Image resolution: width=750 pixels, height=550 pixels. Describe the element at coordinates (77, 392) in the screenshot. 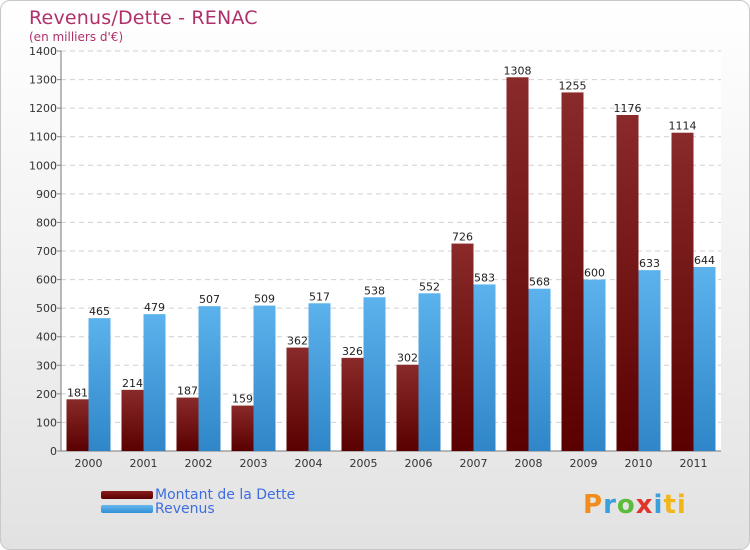

I see `data-label-dette: 181` at that location.